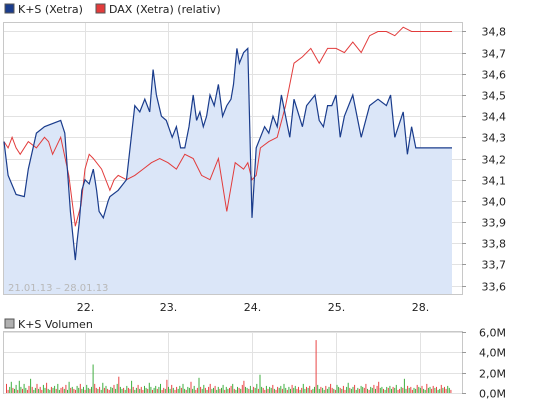 The height and width of the screenshot is (401, 545). What do you see at coordinates (337, 307) in the screenshot?
I see `date-x-tick-label: 25.` at bounding box center [337, 307].